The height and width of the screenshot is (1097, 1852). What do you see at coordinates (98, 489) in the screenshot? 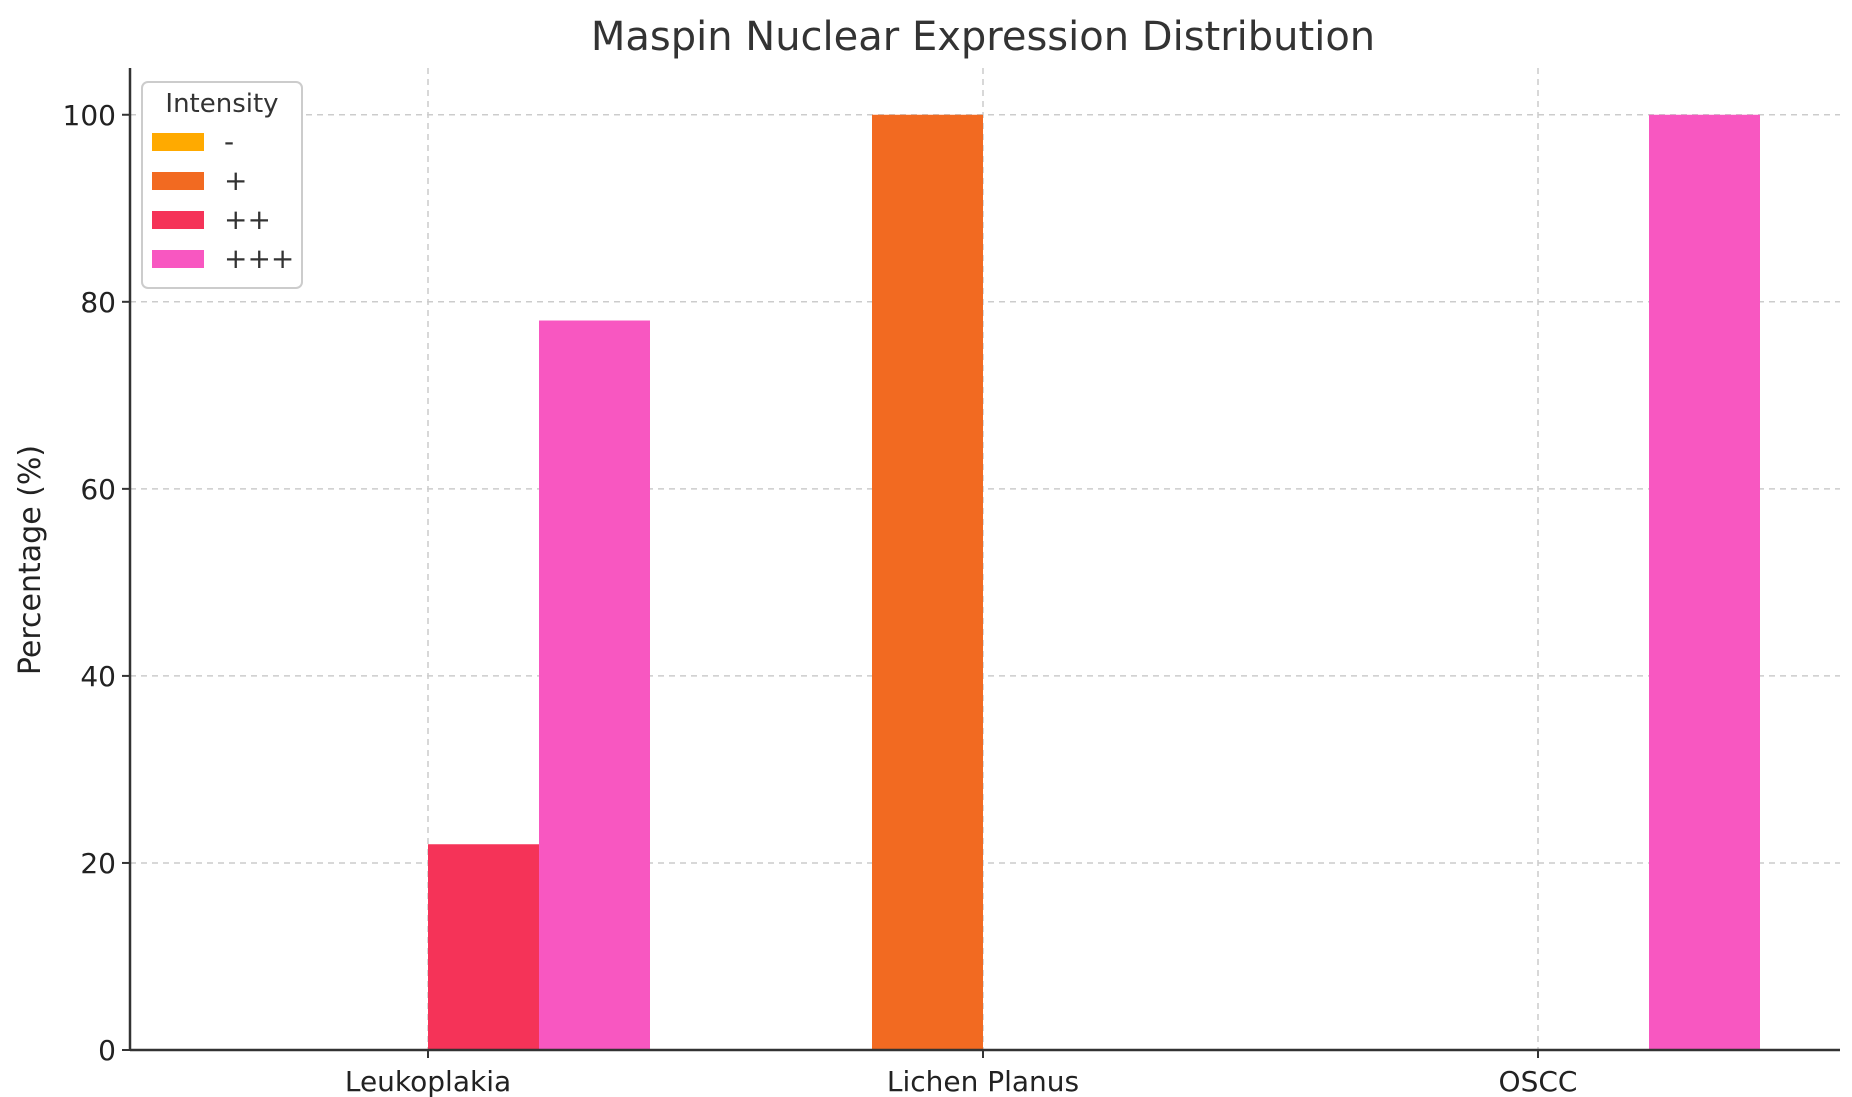
I see `y-tick-label: 60` at bounding box center [98, 489].